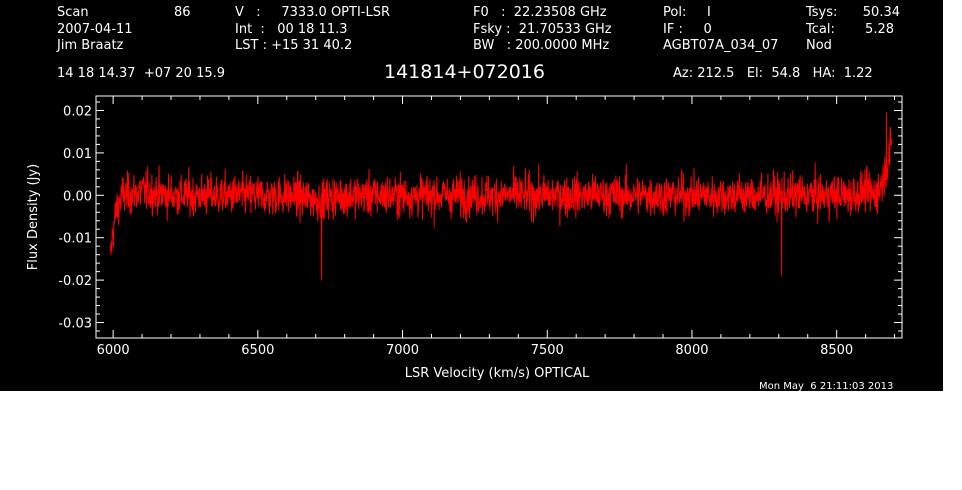 The width and height of the screenshot is (962, 490). Describe the element at coordinates (721, 45) in the screenshot. I see `project-id: AGBT07A_034_07` at that location.